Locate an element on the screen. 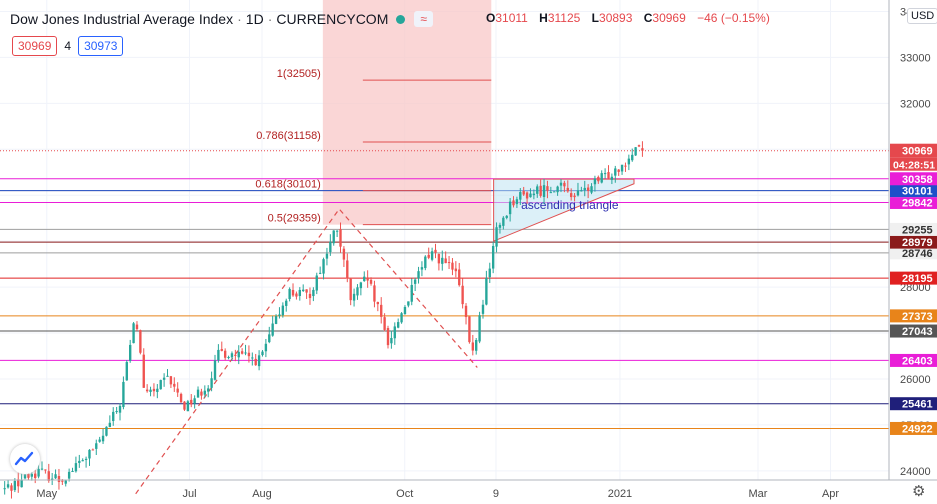  price-badge-label: 30358 is located at coordinates (917, 180).